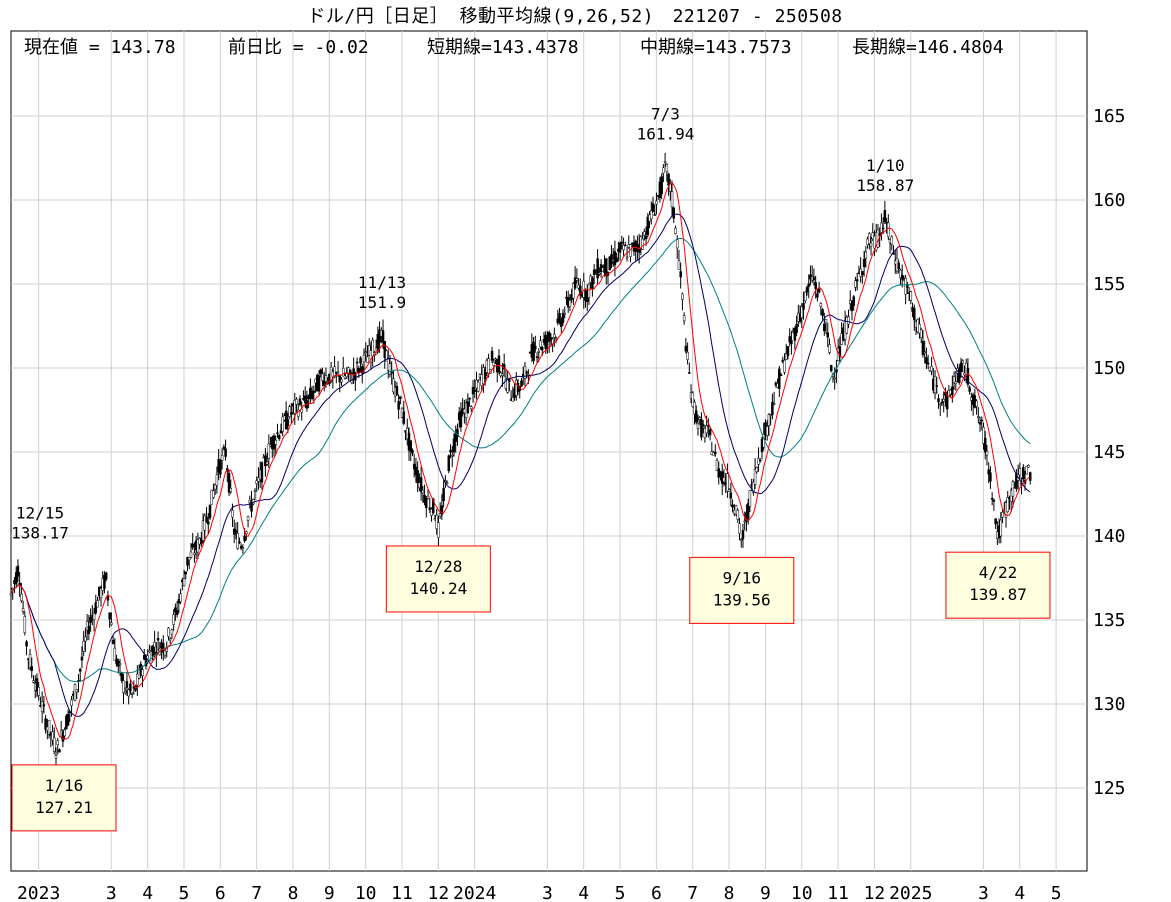  I want to click on stat-day-change: 前日比 = -0.02, so click(298, 47).